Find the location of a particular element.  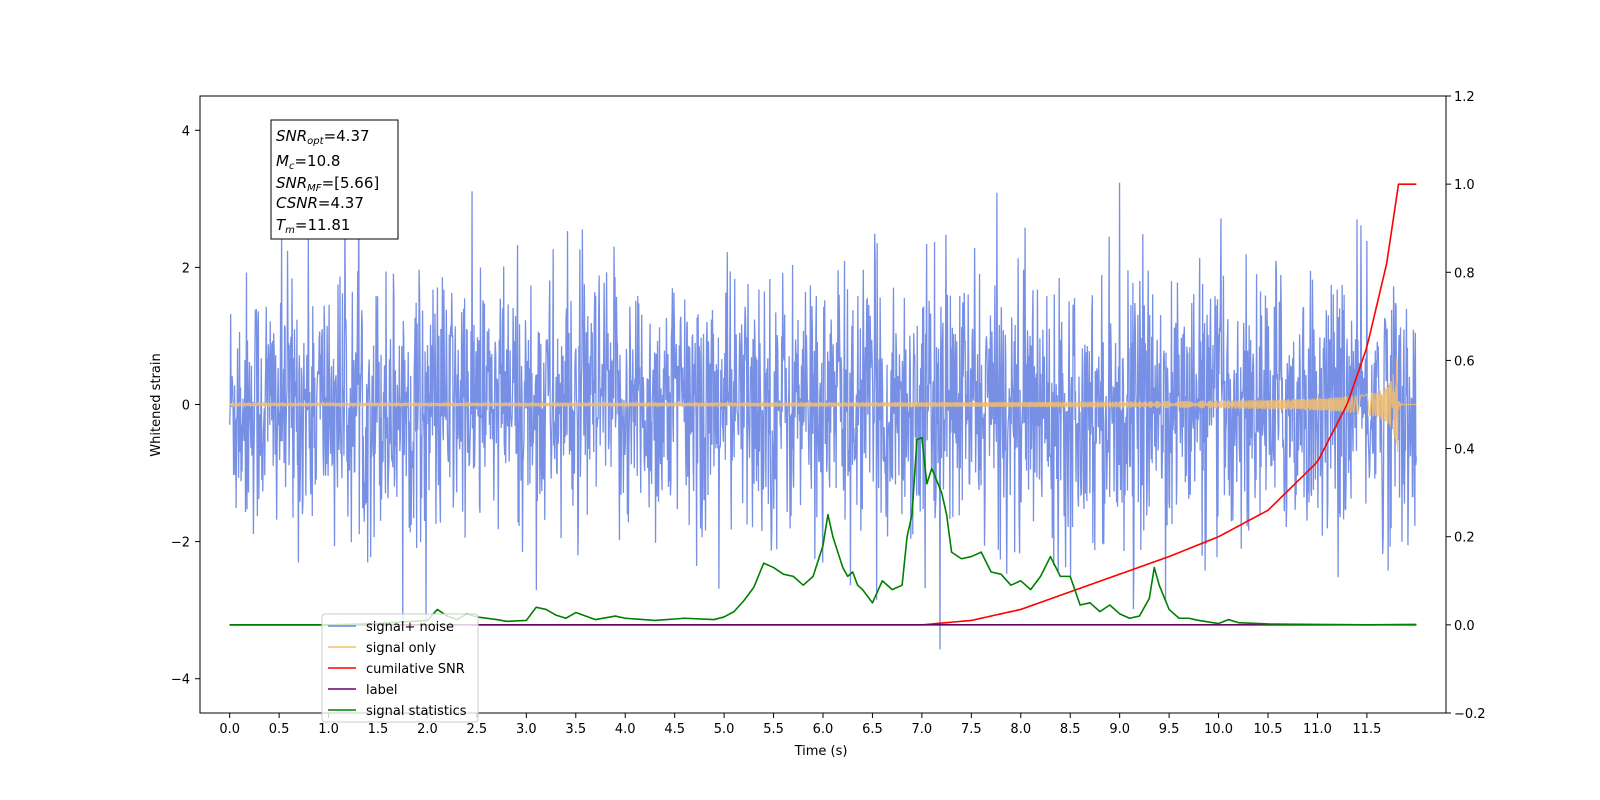

legend-label: label is located at coordinates (381, 690).